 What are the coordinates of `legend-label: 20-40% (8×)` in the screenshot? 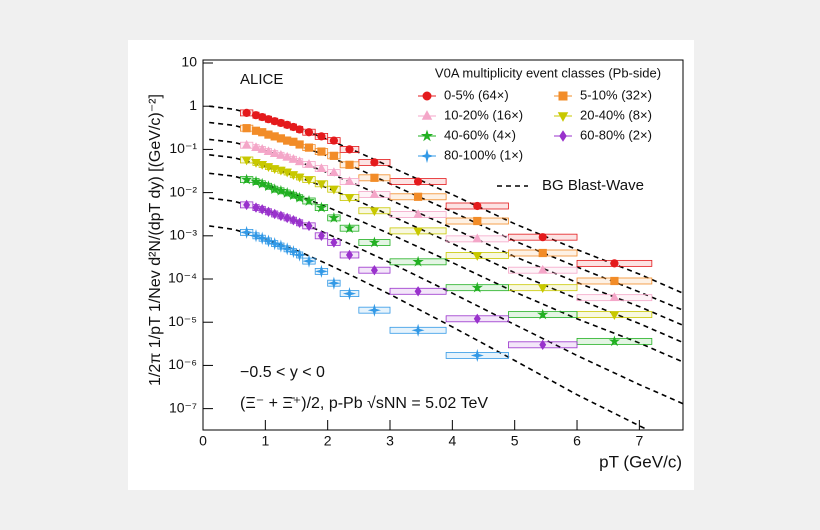 It's located at (616, 114).